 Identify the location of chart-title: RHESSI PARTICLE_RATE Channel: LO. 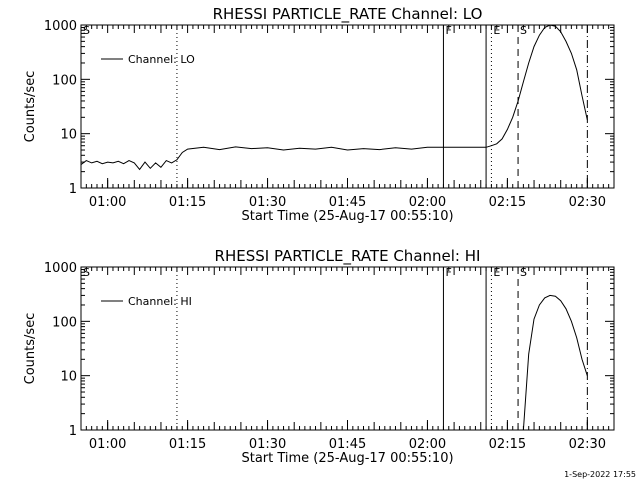
(348, 14).